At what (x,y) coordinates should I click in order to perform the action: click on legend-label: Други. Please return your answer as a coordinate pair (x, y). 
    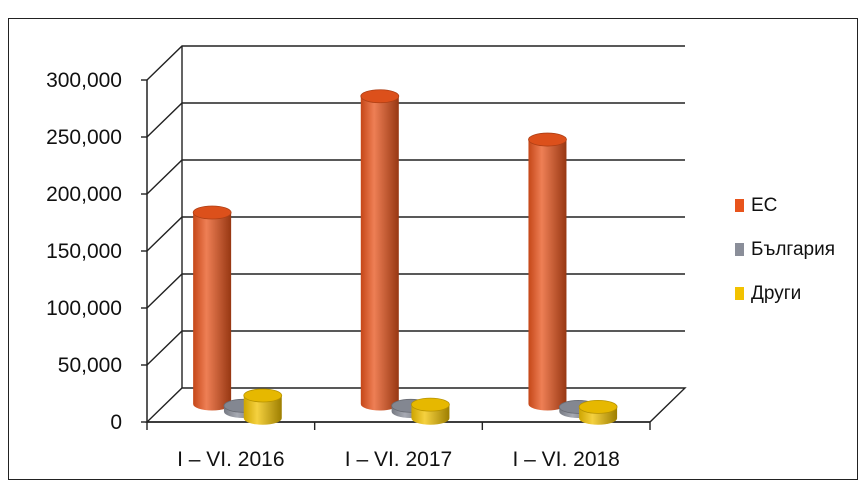
    Looking at the image, I should click on (776, 293).